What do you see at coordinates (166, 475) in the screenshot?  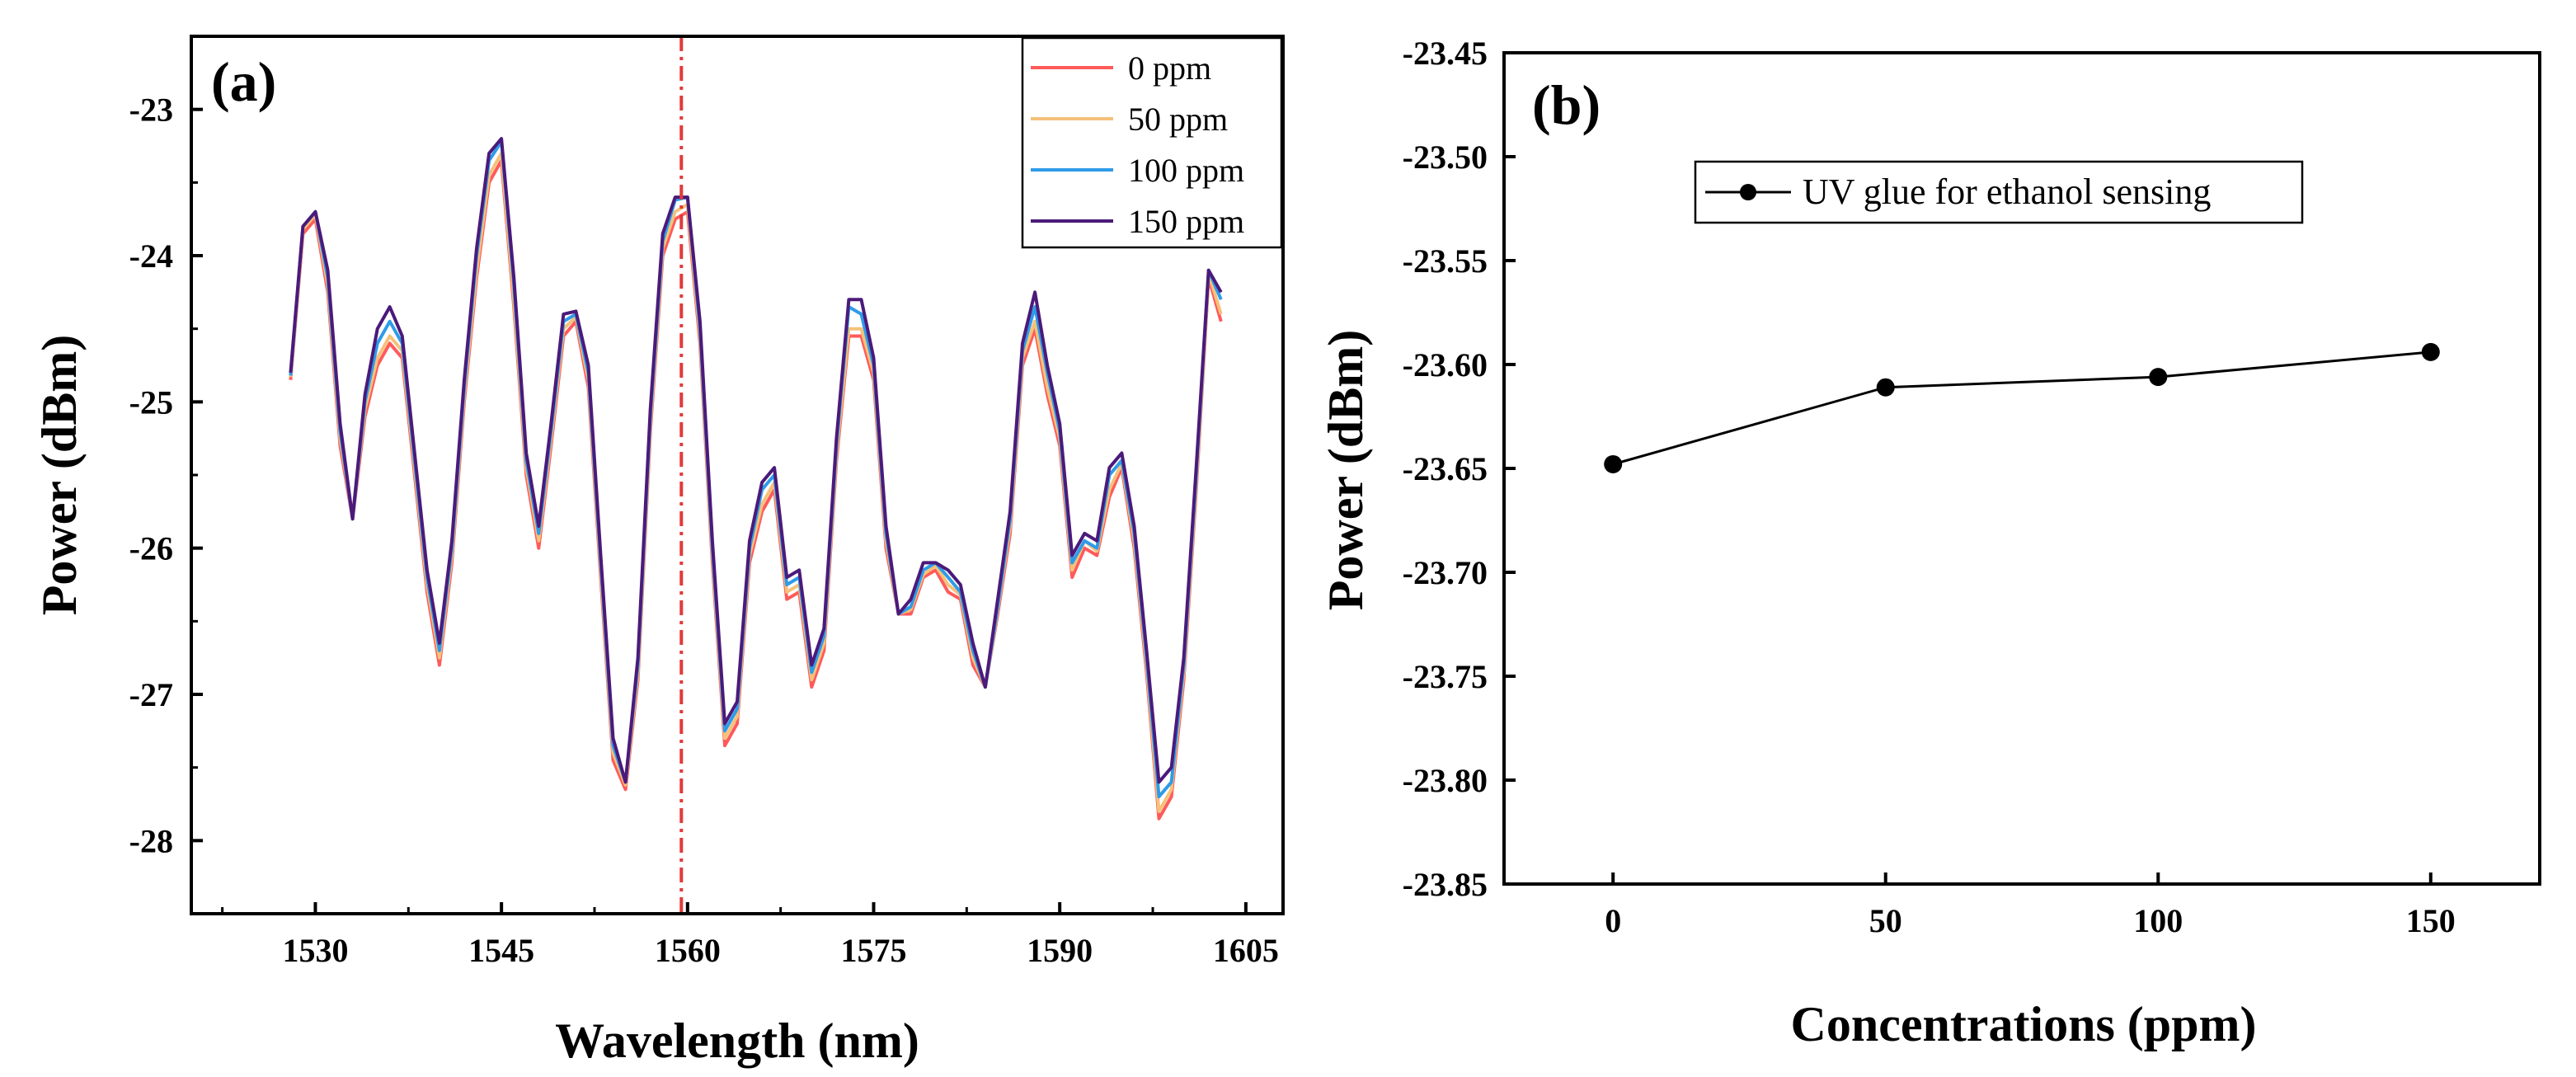 I see `panel-a-y-ticks: -28 -27 -26 -25 -24 -23` at bounding box center [166, 475].